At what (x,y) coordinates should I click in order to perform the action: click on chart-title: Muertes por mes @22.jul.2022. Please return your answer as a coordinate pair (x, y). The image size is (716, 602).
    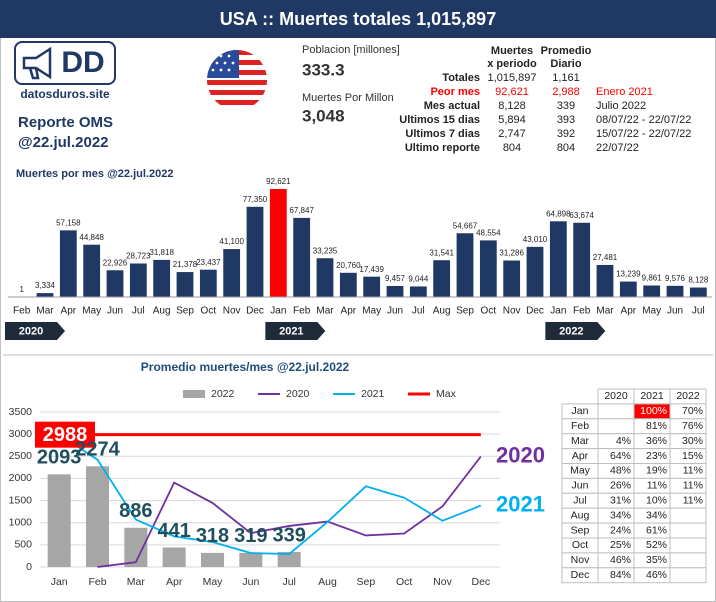
    Looking at the image, I should click on (94, 174).